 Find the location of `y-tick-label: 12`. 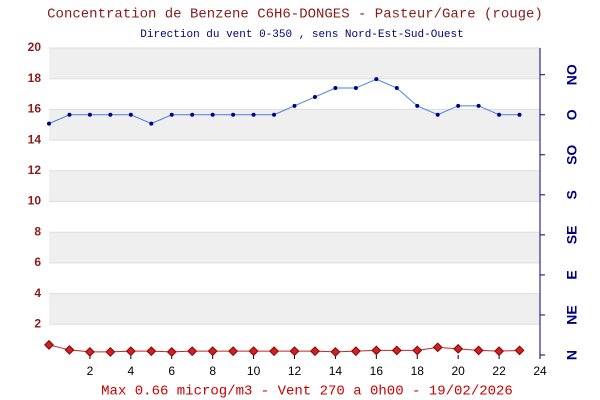

y-tick-label: 12 is located at coordinates (35, 170).